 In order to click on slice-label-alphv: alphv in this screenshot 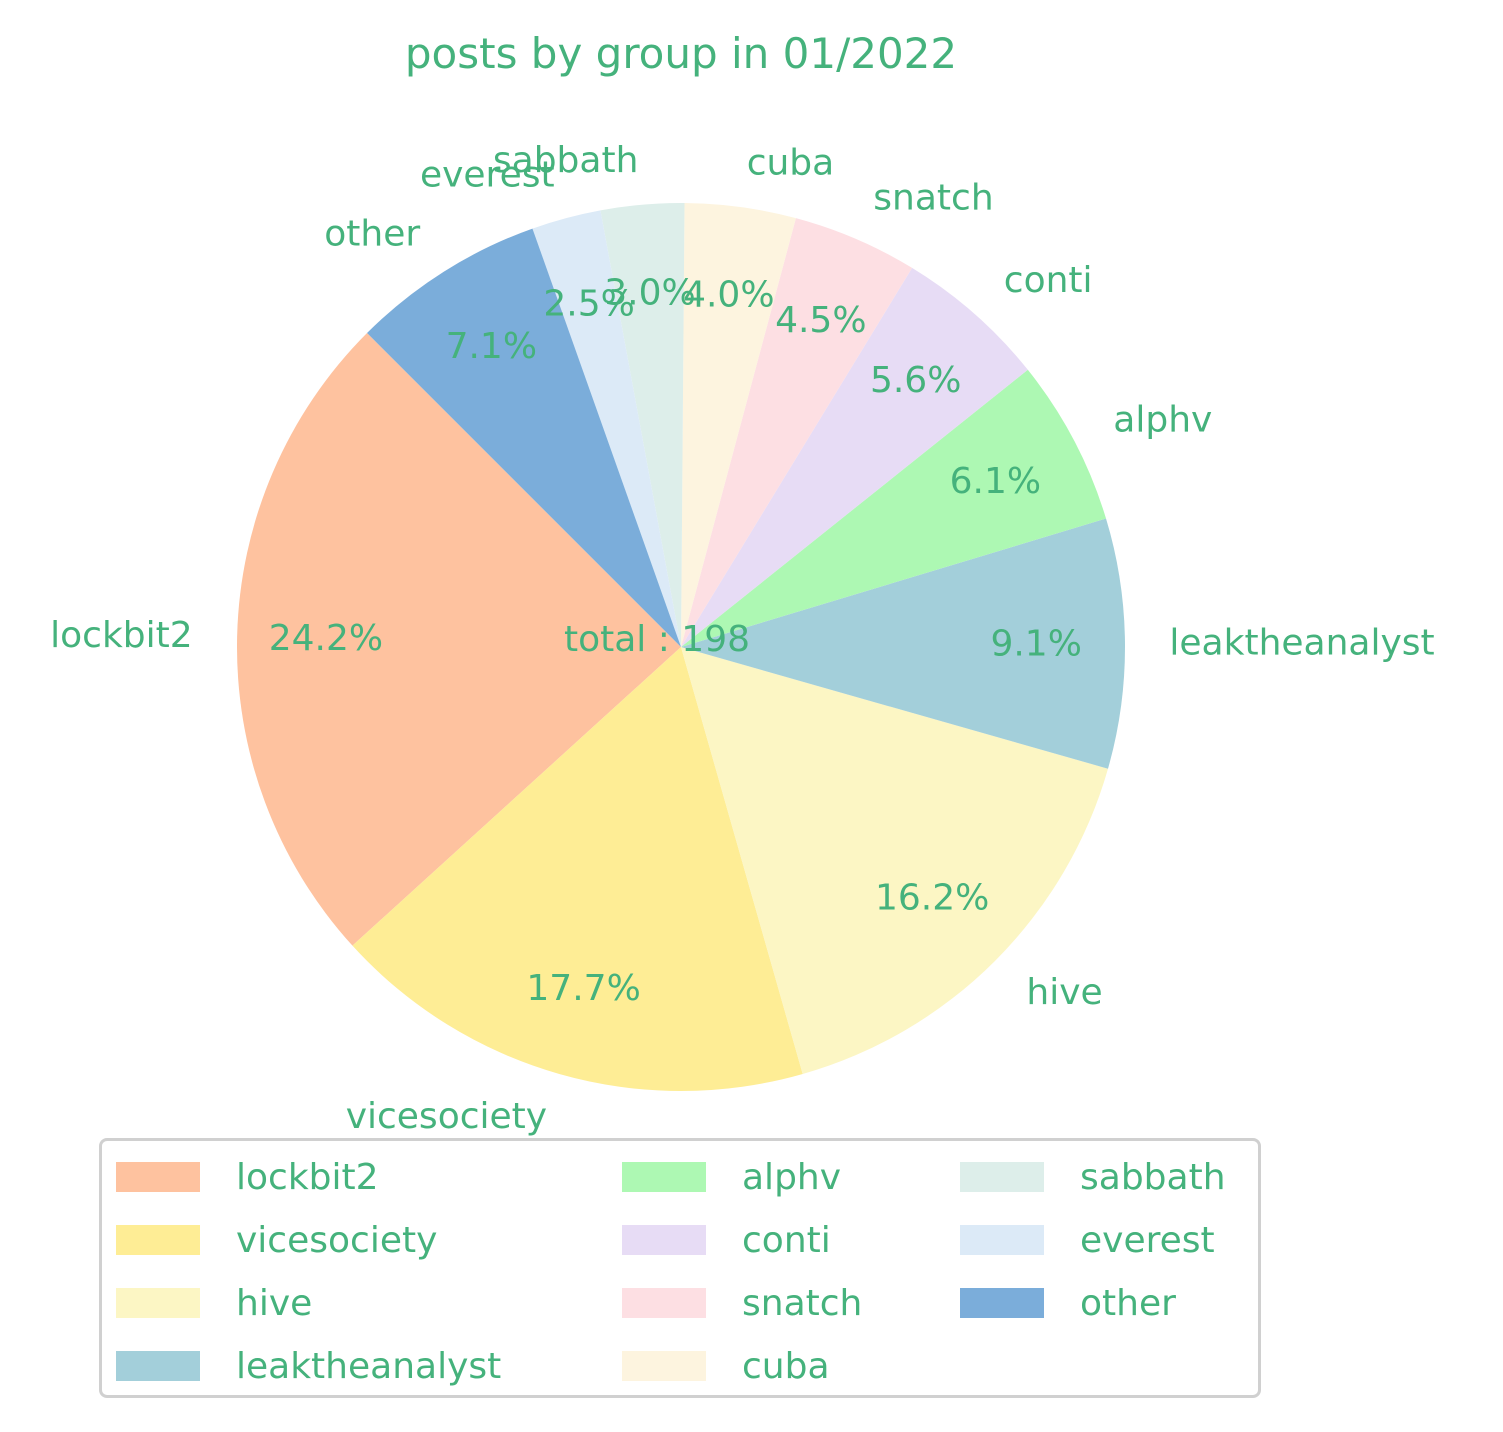, I will do `click(1162, 419)`.